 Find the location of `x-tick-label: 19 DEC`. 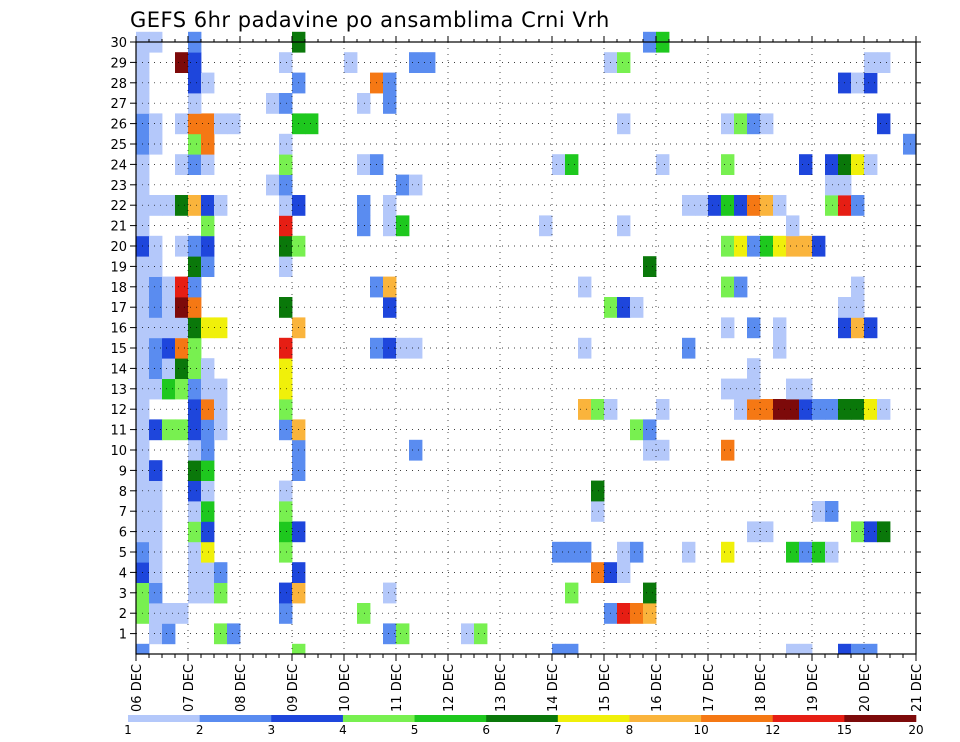

x-tick-label: 19 DEC is located at coordinates (813, 688).